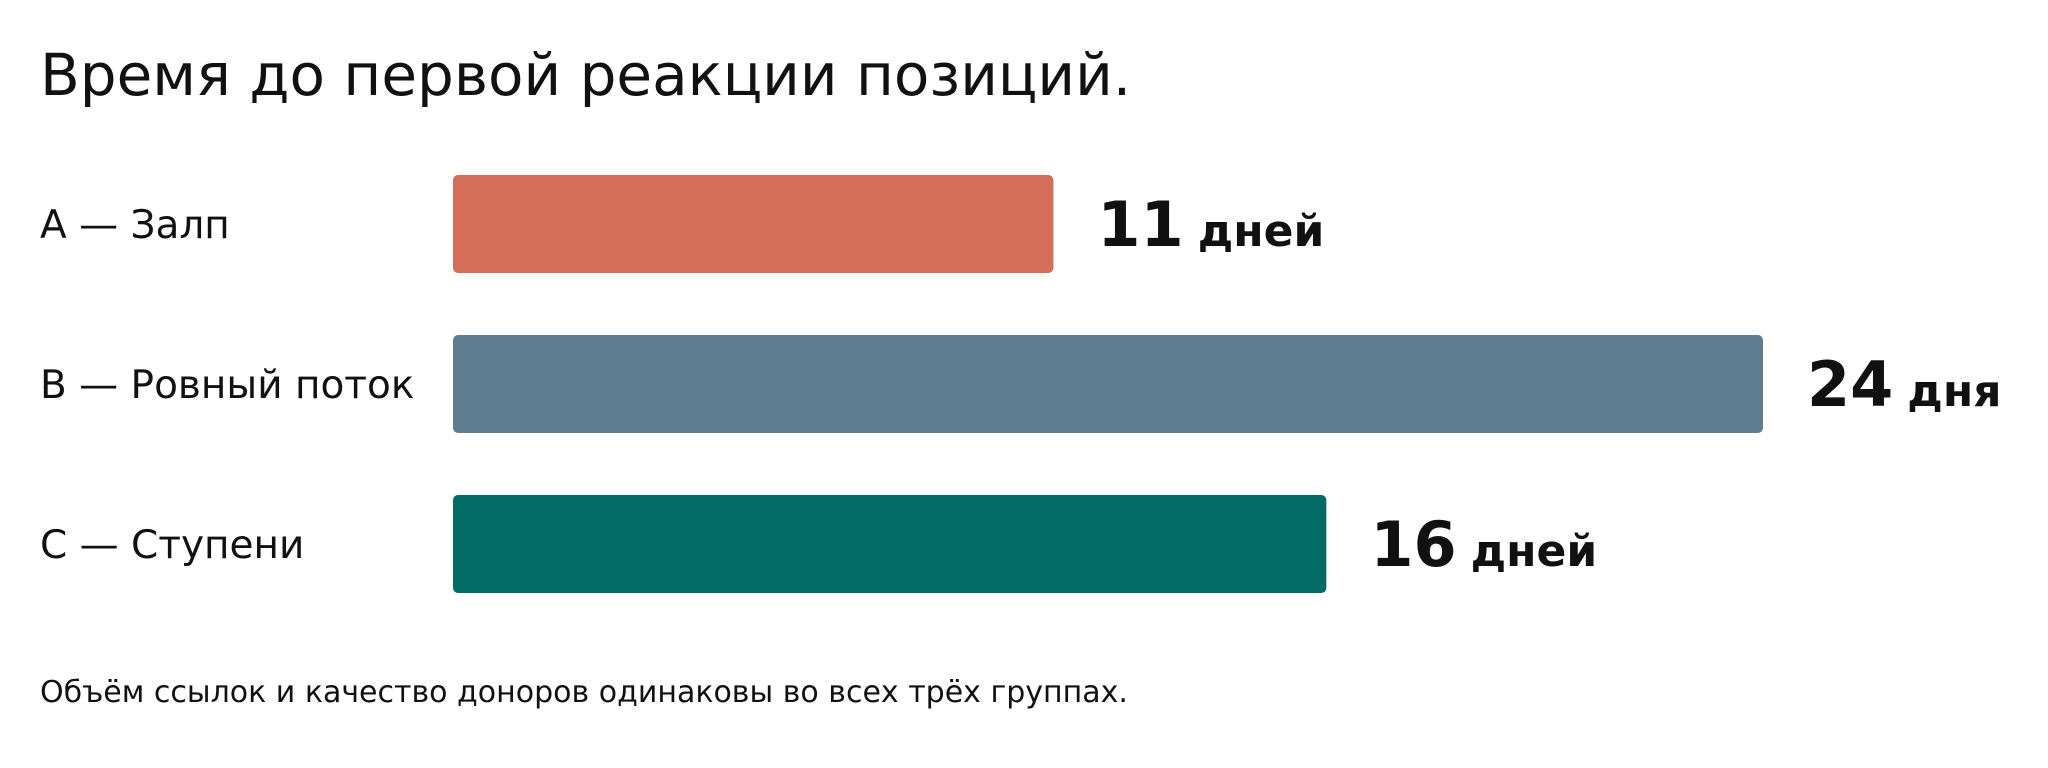 The image size is (2048, 768). I want to click on category-label: C — Ступени, so click(172, 545).